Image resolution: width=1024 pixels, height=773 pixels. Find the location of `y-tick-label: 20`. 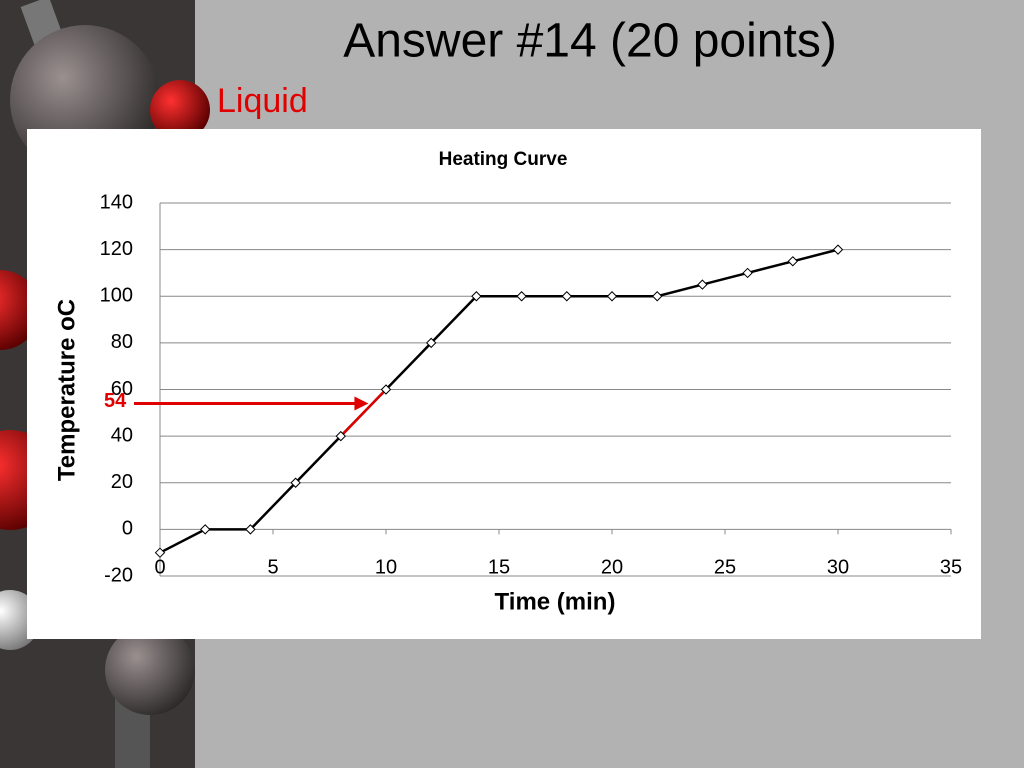

y-tick-label: 20 is located at coordinates (122, 482).